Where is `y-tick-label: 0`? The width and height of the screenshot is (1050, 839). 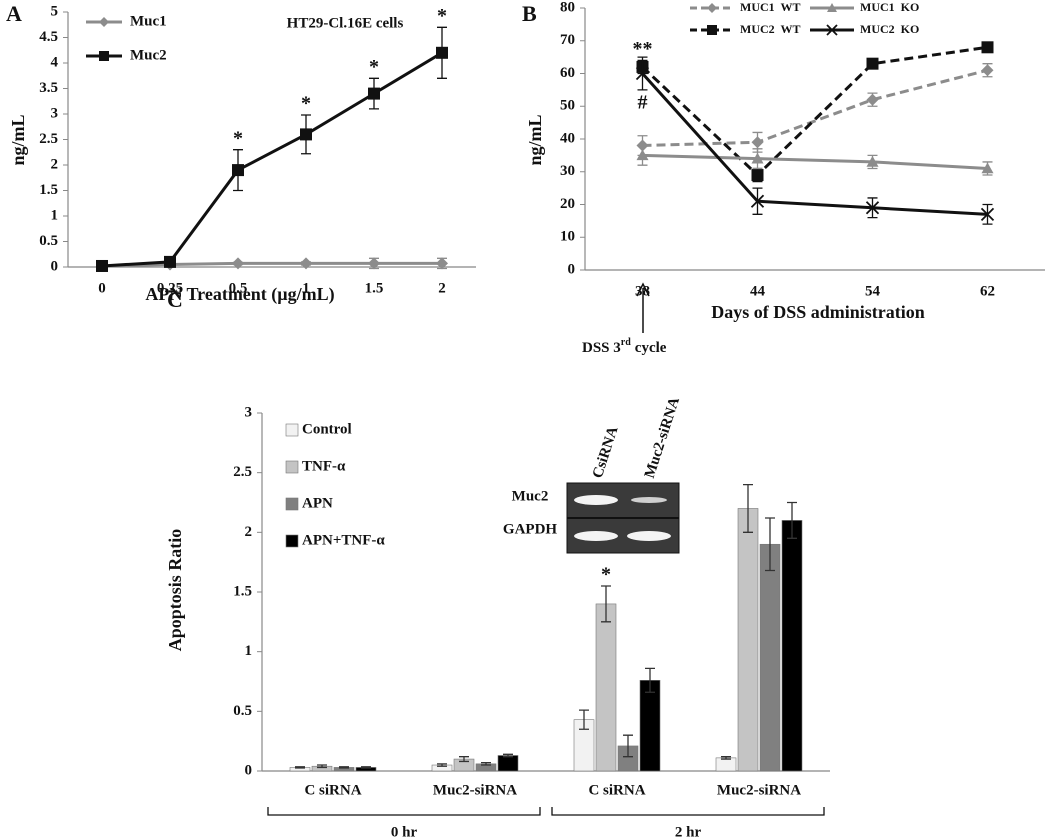
y-tick-label: 0 is located at coordinates (55, 266).